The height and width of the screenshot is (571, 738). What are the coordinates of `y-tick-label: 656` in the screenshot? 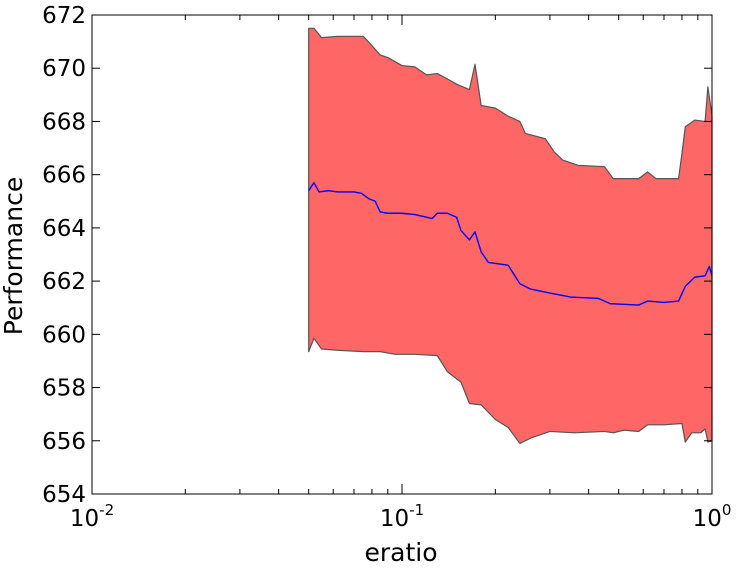 It's located at (64, 442).